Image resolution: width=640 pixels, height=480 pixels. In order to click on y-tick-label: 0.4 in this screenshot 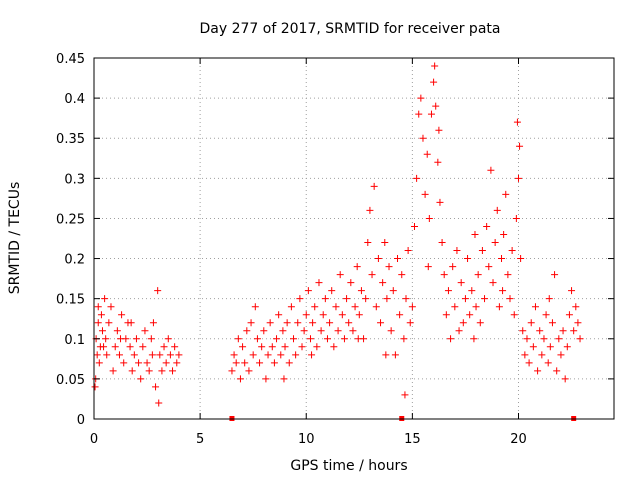, I will do `click(74, 99)`.